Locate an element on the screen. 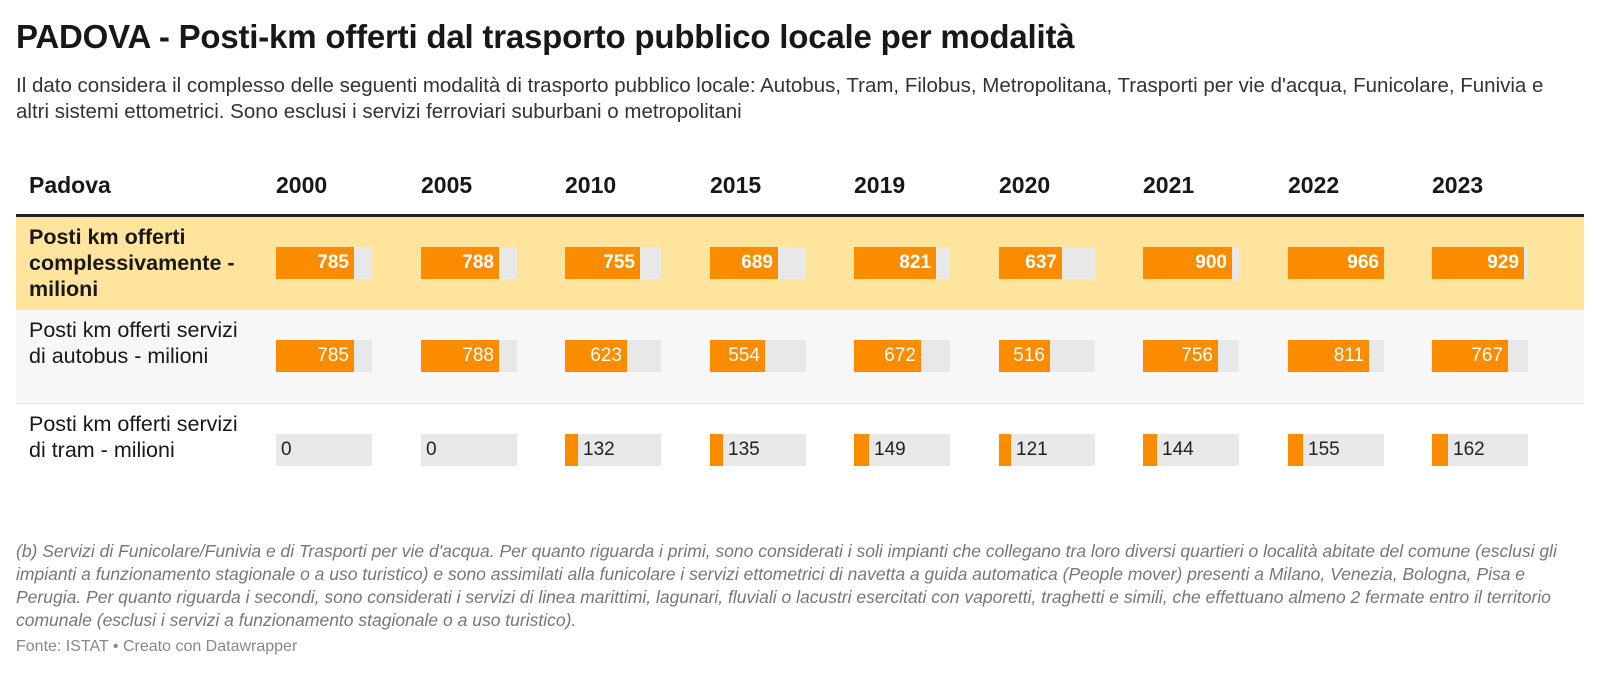 This screenshot has height=676, width=1600. bar-value-label: 767 is located at coordinates (1487, 355).